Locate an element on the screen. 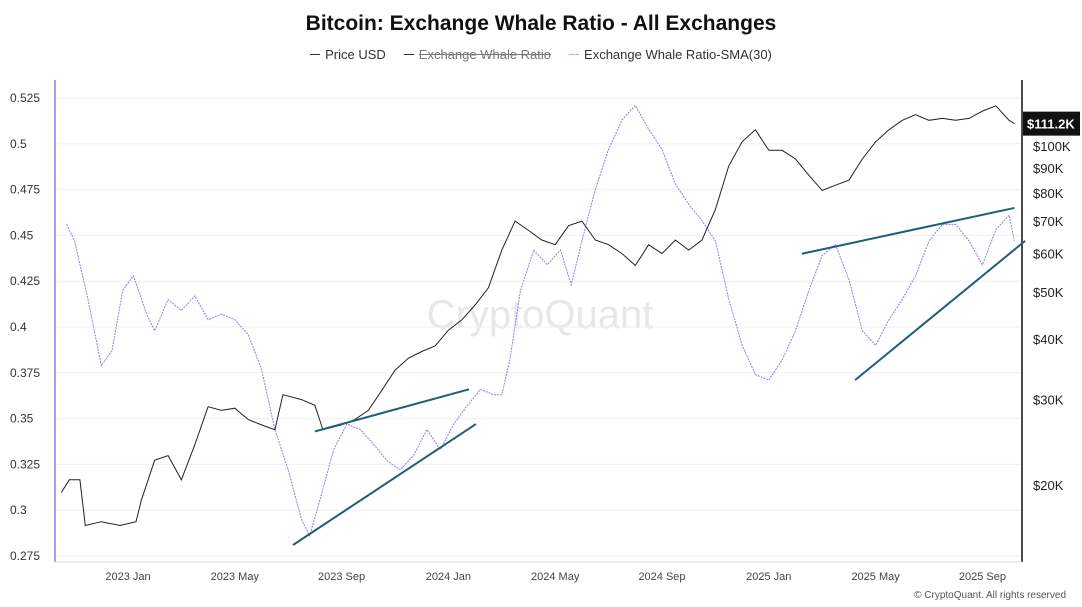 This screenshot has height=607, width=1082. legend-label: Exchange Whale Ratio-SMA(30) is located at coordinates (678, 54).